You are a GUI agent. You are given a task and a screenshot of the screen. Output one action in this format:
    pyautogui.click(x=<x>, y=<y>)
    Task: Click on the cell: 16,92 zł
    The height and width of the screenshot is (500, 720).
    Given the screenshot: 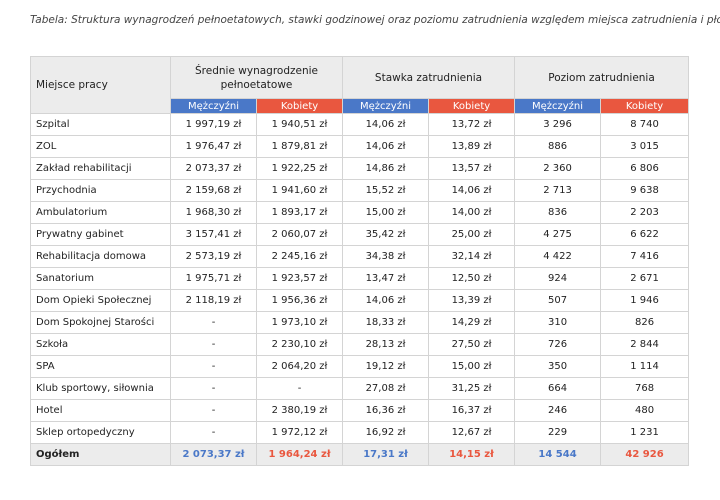 What is the action you would take?
    pyautogui.click(x=386, y=432)
    